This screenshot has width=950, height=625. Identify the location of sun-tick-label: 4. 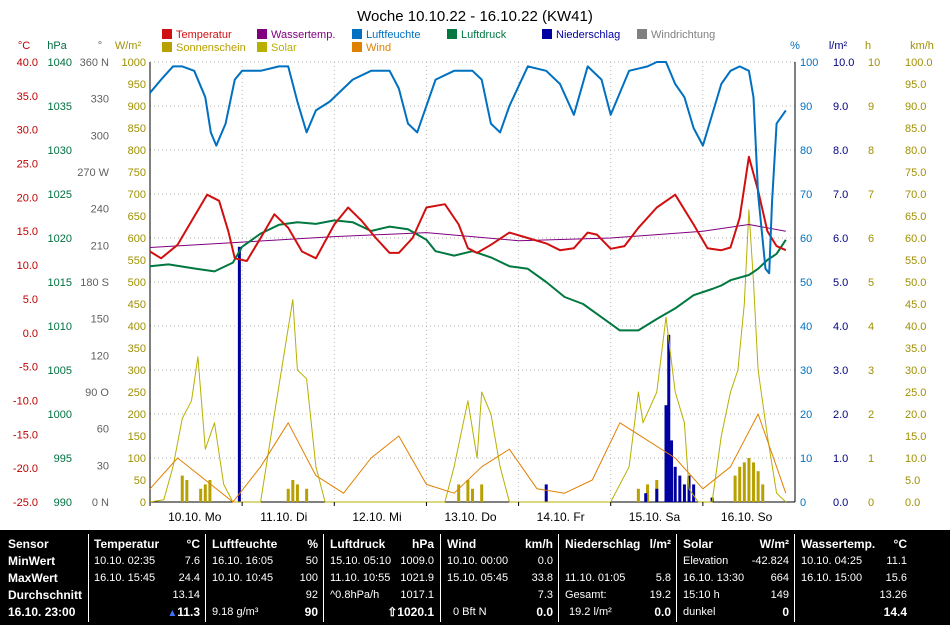
(871, 327).